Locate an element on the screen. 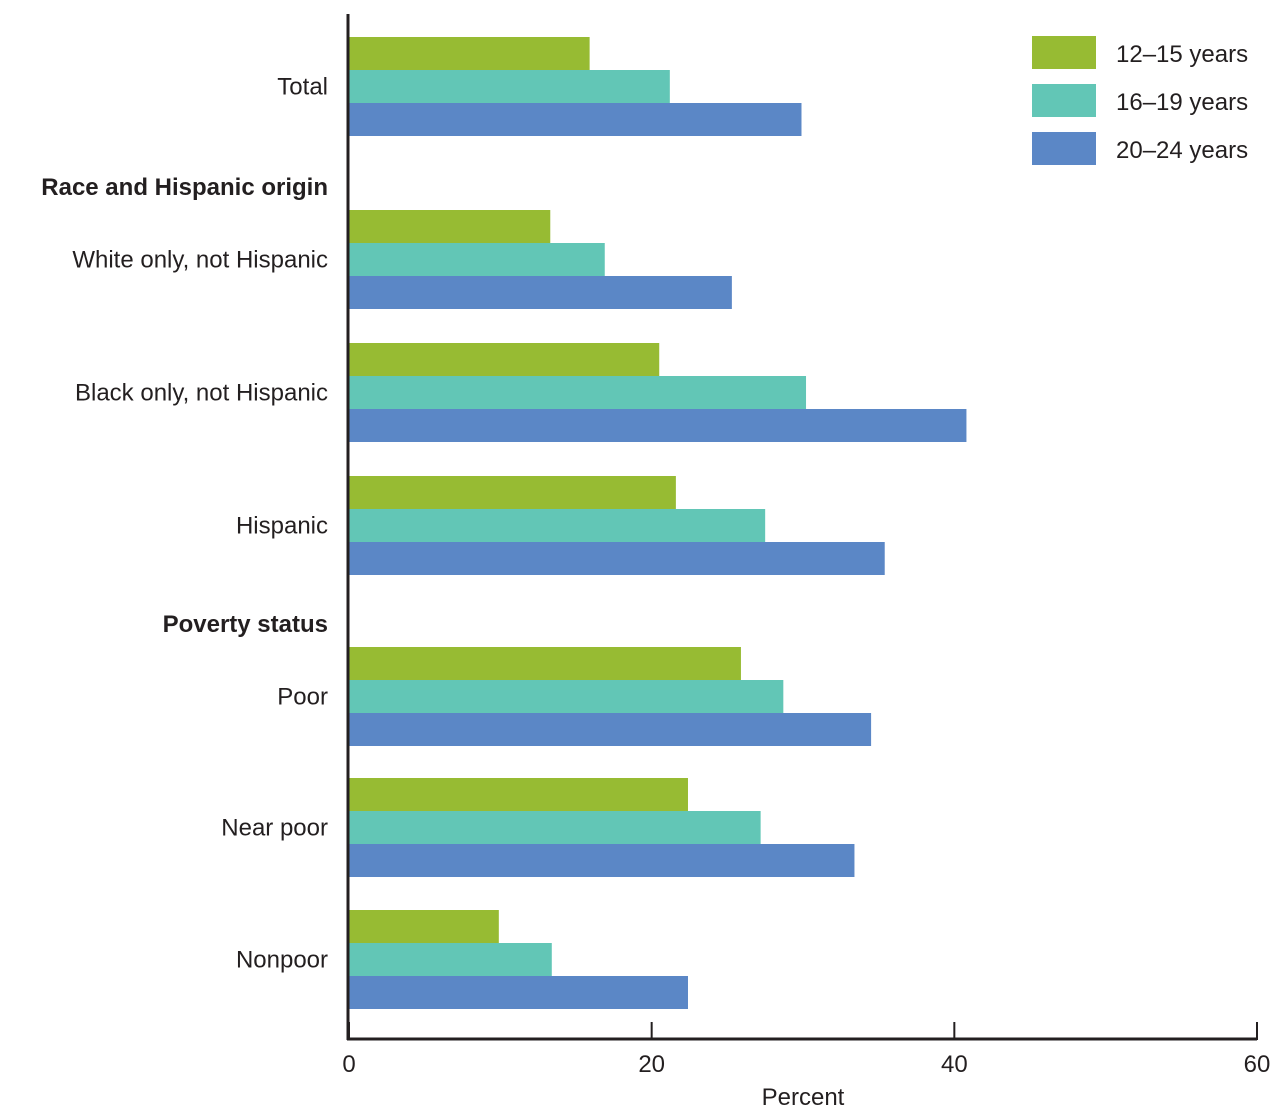 The image size is (1274, 1110). x-tick-label: 20 is located at coordinates (651, 1064).